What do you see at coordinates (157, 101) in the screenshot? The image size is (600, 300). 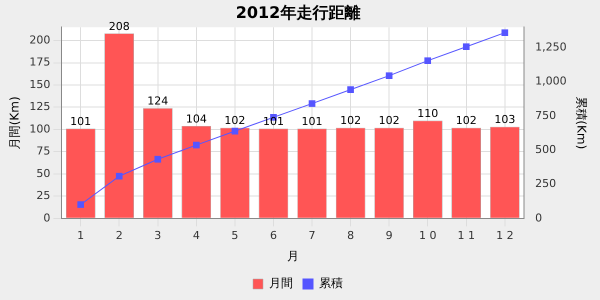 I see `data-label: 124` at bounding box center [157, 101].